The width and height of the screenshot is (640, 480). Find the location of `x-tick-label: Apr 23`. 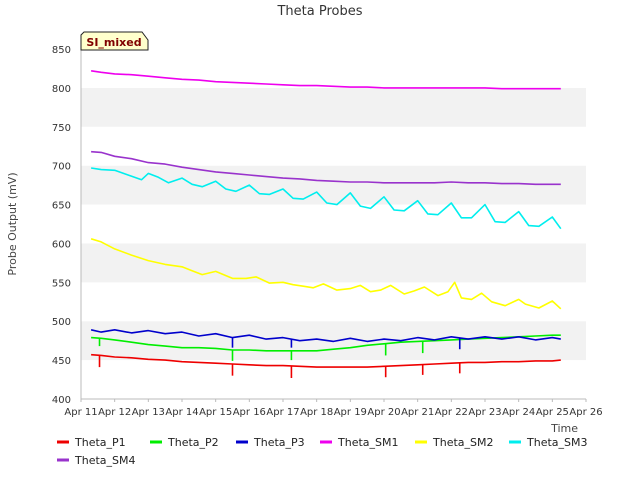

x-tick-label: Apr 23 is located at coordinates (484, 412).